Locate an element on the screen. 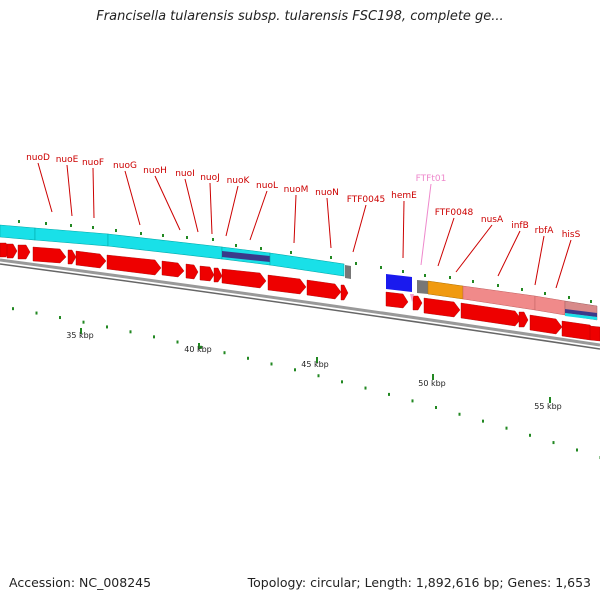 The width and height of the screenshot is (600, 600). accession-text: Accession: NC_008245 is located at coordinates (80, 582).